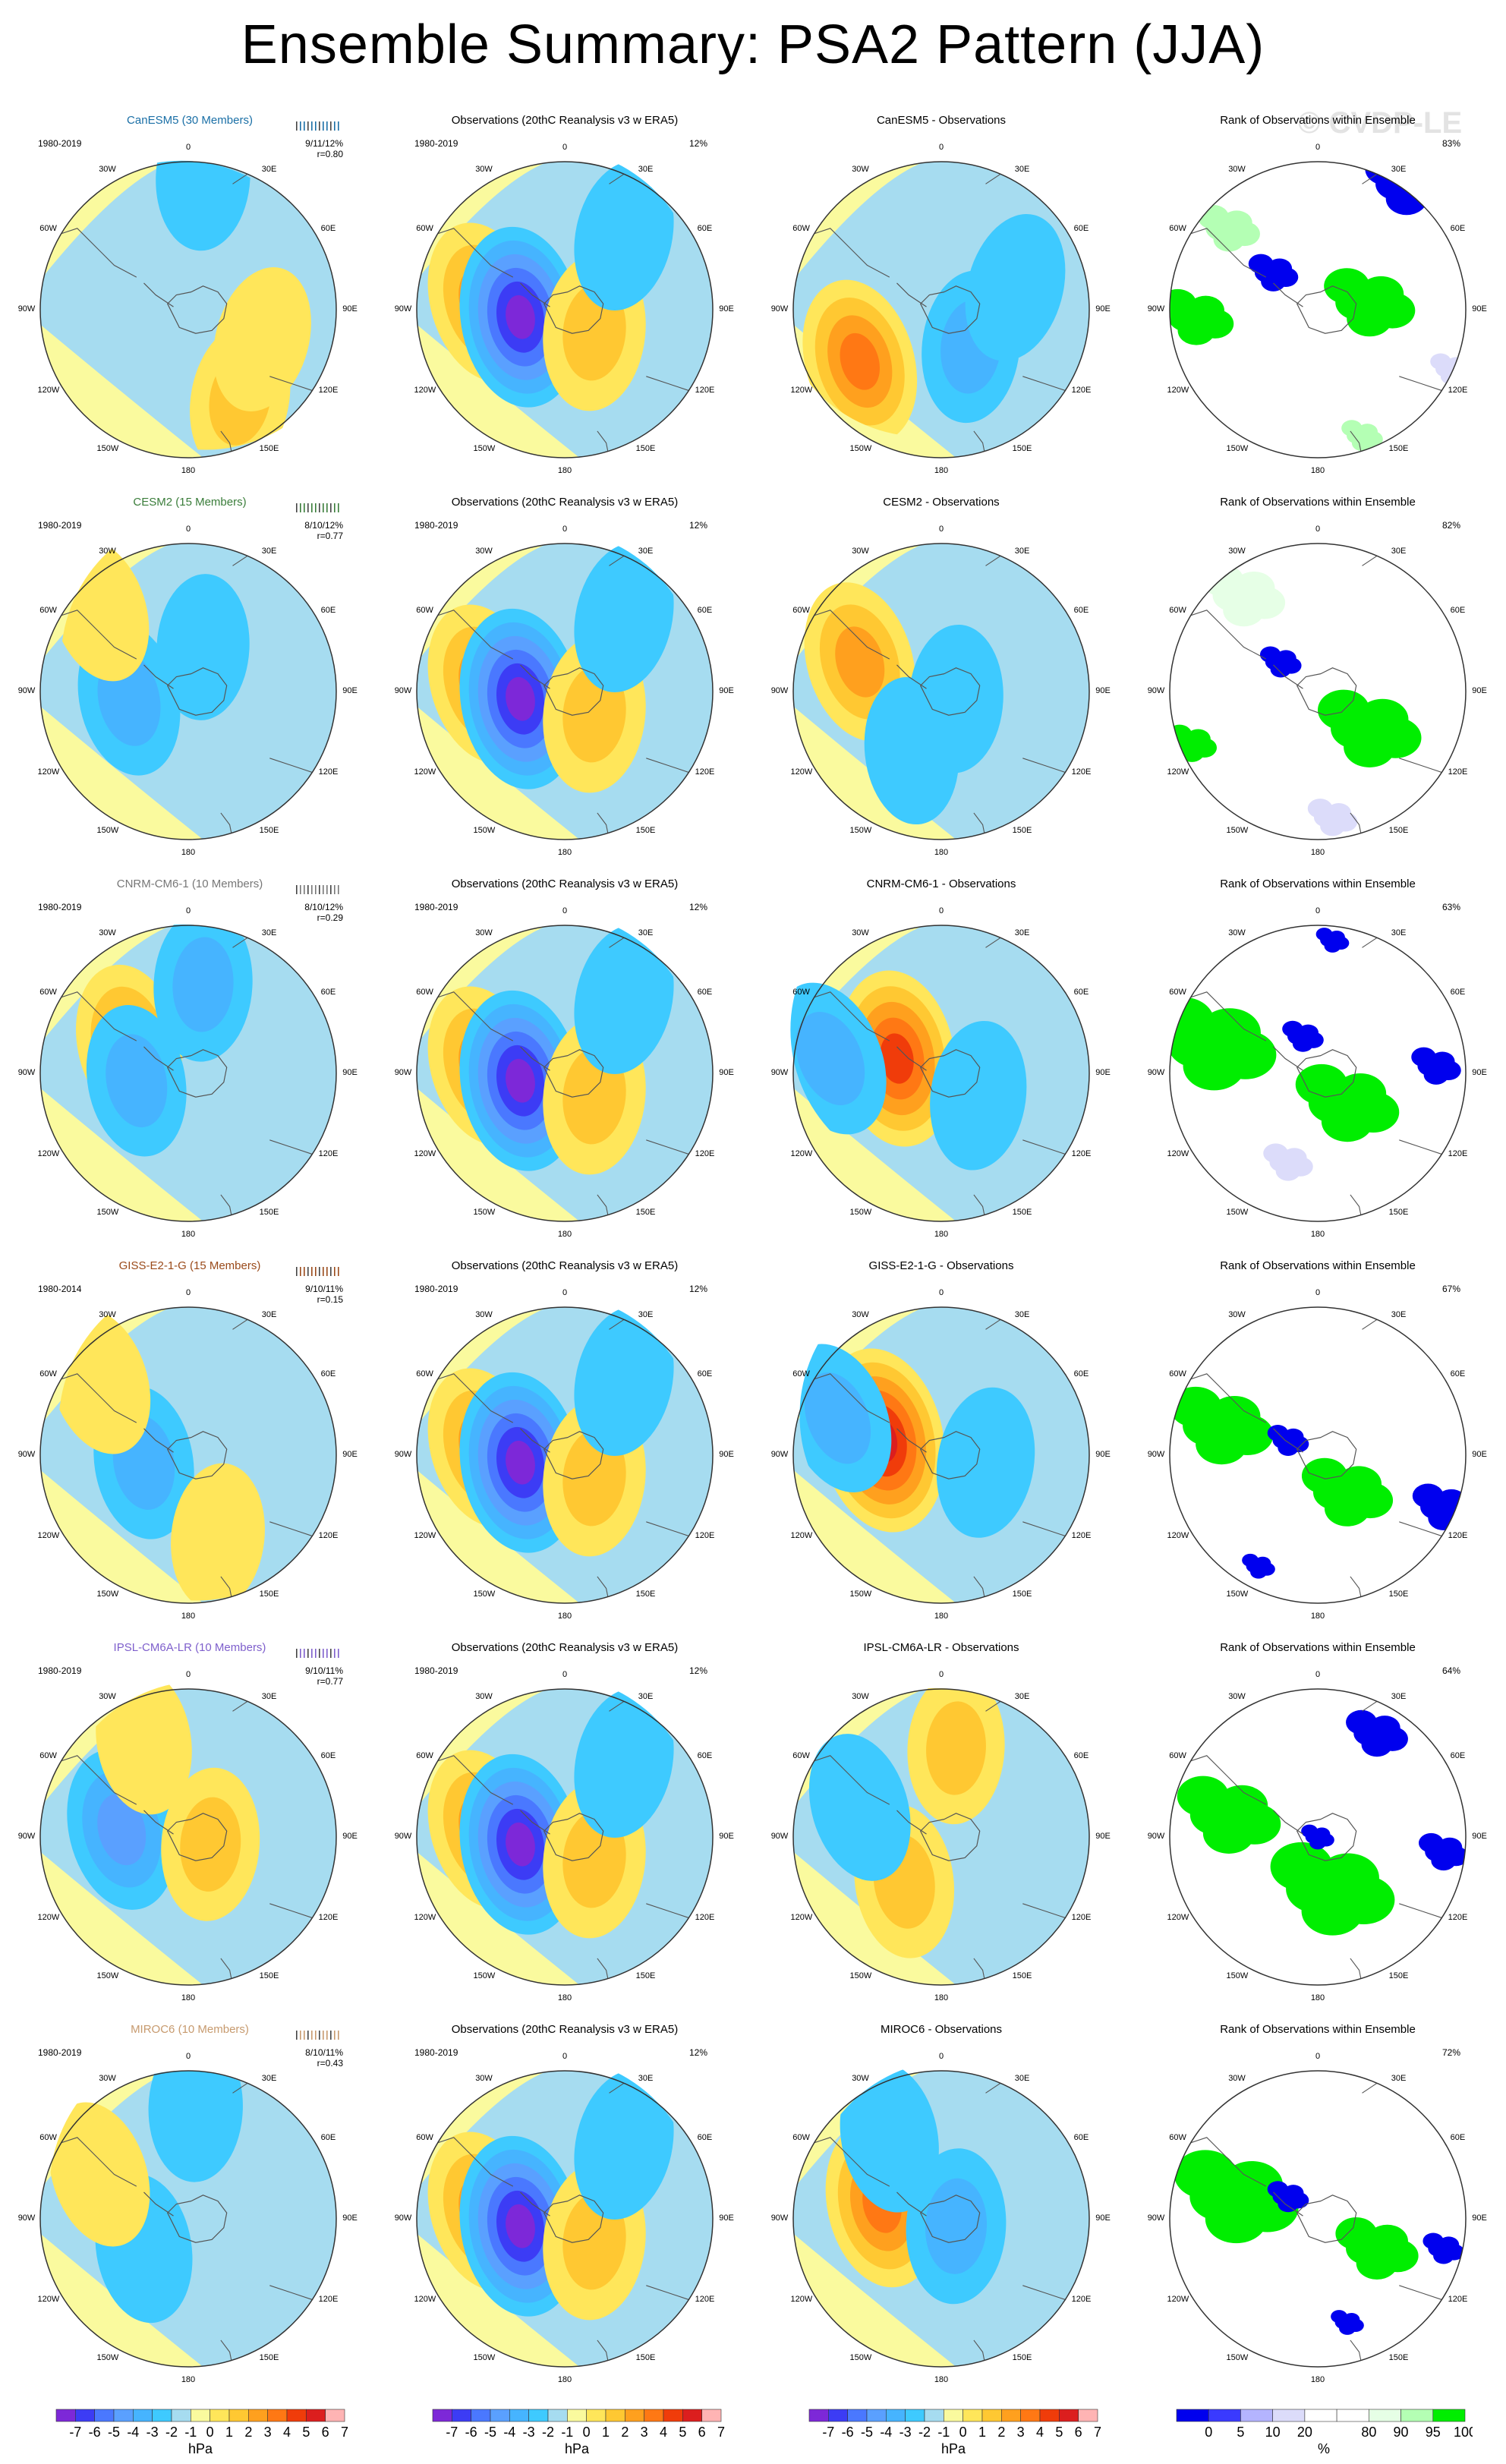 The image size is (1506, 2464). What do you see at coordinates (1401, 2432) in the screenshot?
I see `colorbar-tick: 90` at bounding box center [1401, 2432].